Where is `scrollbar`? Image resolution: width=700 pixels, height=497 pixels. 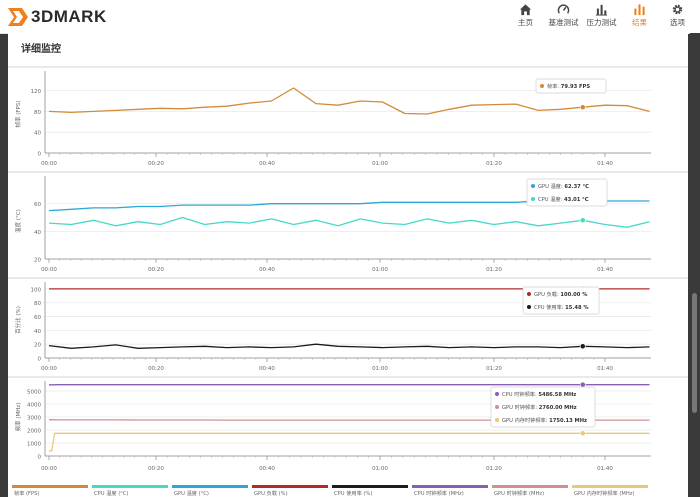 scrollbar is located at coordinates (695, 265).